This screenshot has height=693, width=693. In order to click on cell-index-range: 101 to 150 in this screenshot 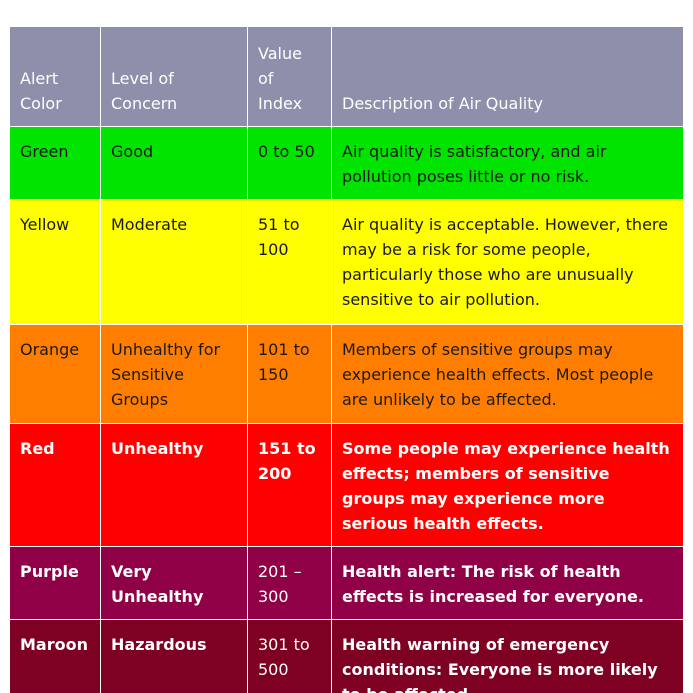, I will do `click(289, 374)`.